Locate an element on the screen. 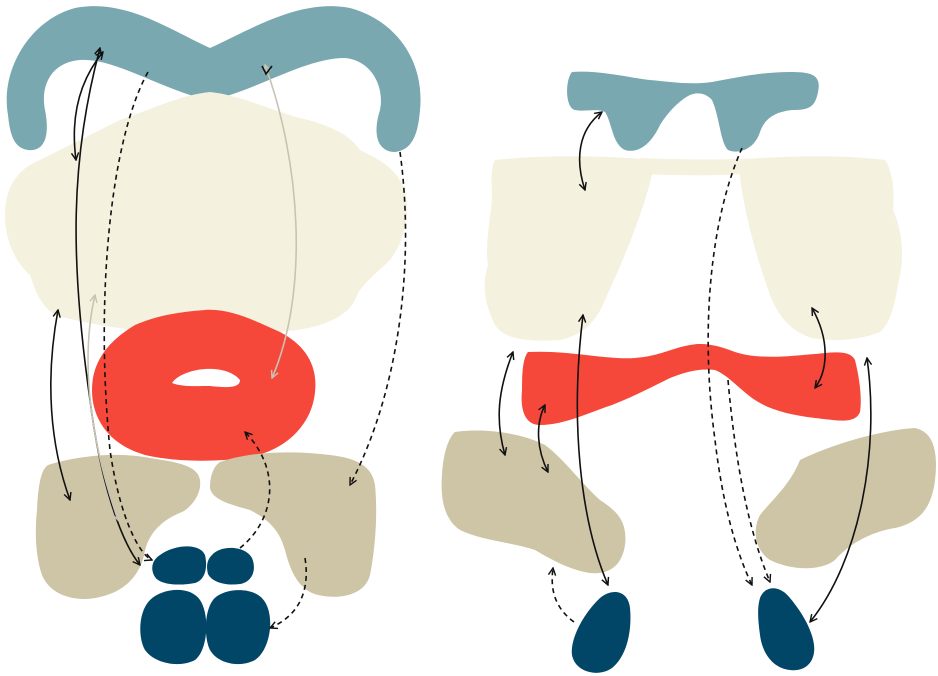  right-arrow-dashed-bar-navy is located at coordinates (729, 366).